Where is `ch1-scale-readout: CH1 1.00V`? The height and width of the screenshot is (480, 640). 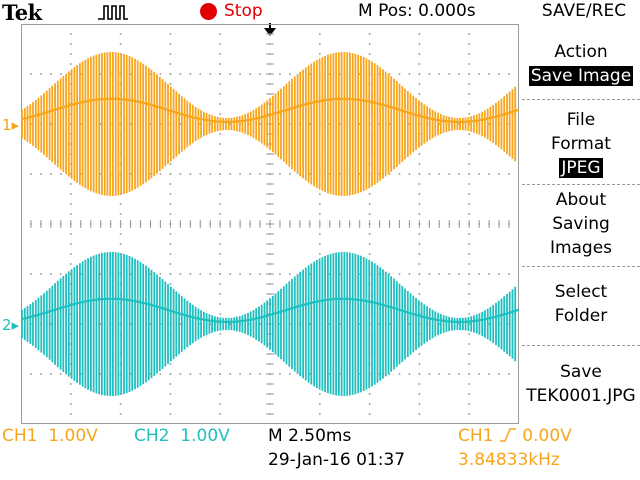 ch1-scale-readout: CH1 1.00V is located at coordinates (50, 436).